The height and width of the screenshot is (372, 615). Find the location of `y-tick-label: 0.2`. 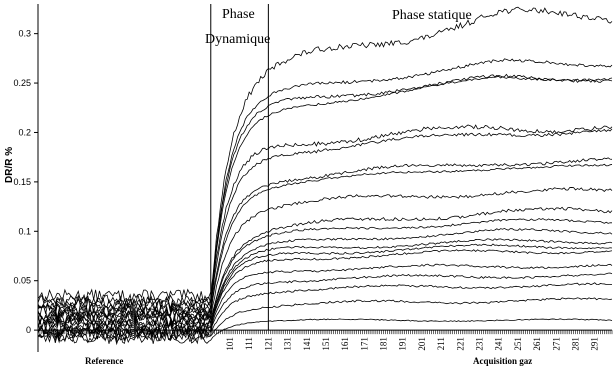

y-tick-label: 0.2 is located at coordinates (24, 132).